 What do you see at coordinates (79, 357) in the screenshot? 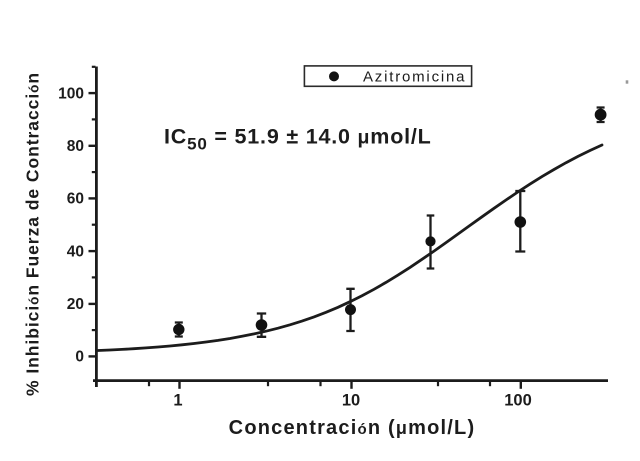
I see `svg-text: 0` at bounding box center [79, 357].